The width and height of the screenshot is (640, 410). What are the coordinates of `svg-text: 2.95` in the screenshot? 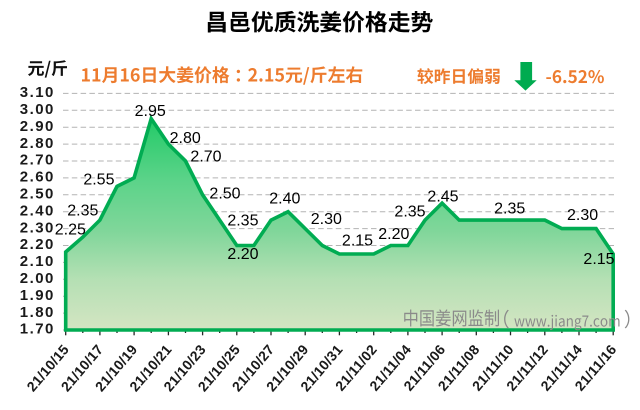 It's located at (150, 111).